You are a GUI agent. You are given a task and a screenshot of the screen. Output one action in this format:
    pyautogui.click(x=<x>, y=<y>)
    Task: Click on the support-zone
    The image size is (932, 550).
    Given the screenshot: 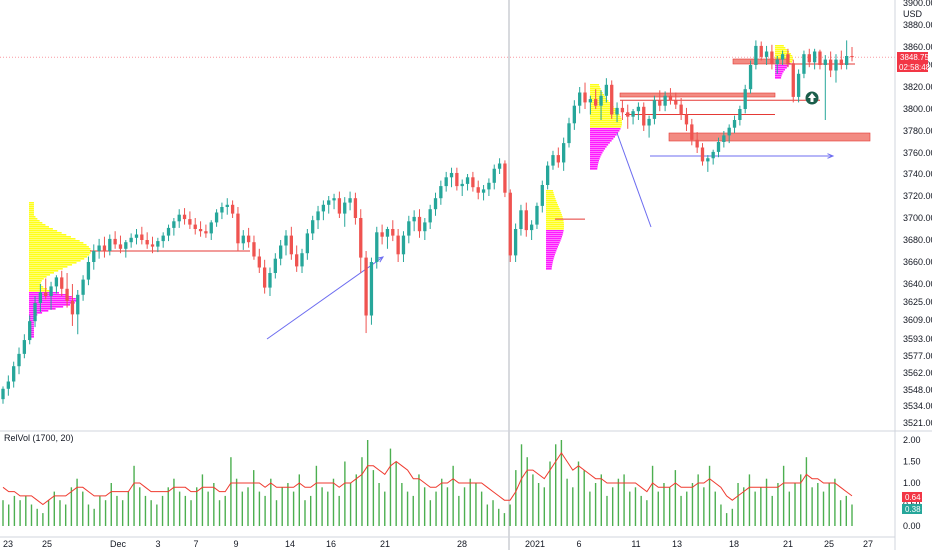 What is the action you would take?
    pyautogui.click(x=769, y=137)
    